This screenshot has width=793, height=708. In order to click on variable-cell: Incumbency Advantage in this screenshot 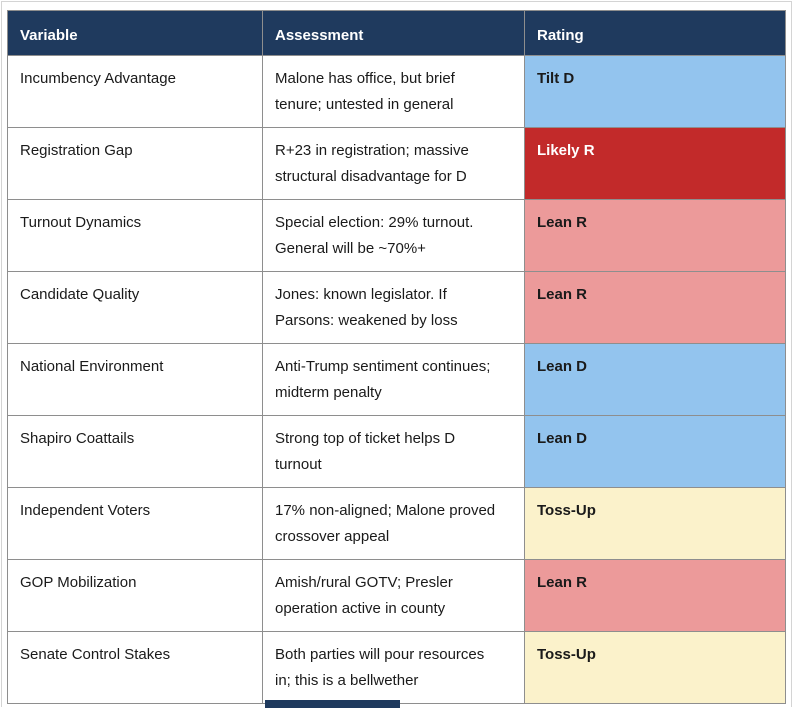, I will do `click(135, 91)`.